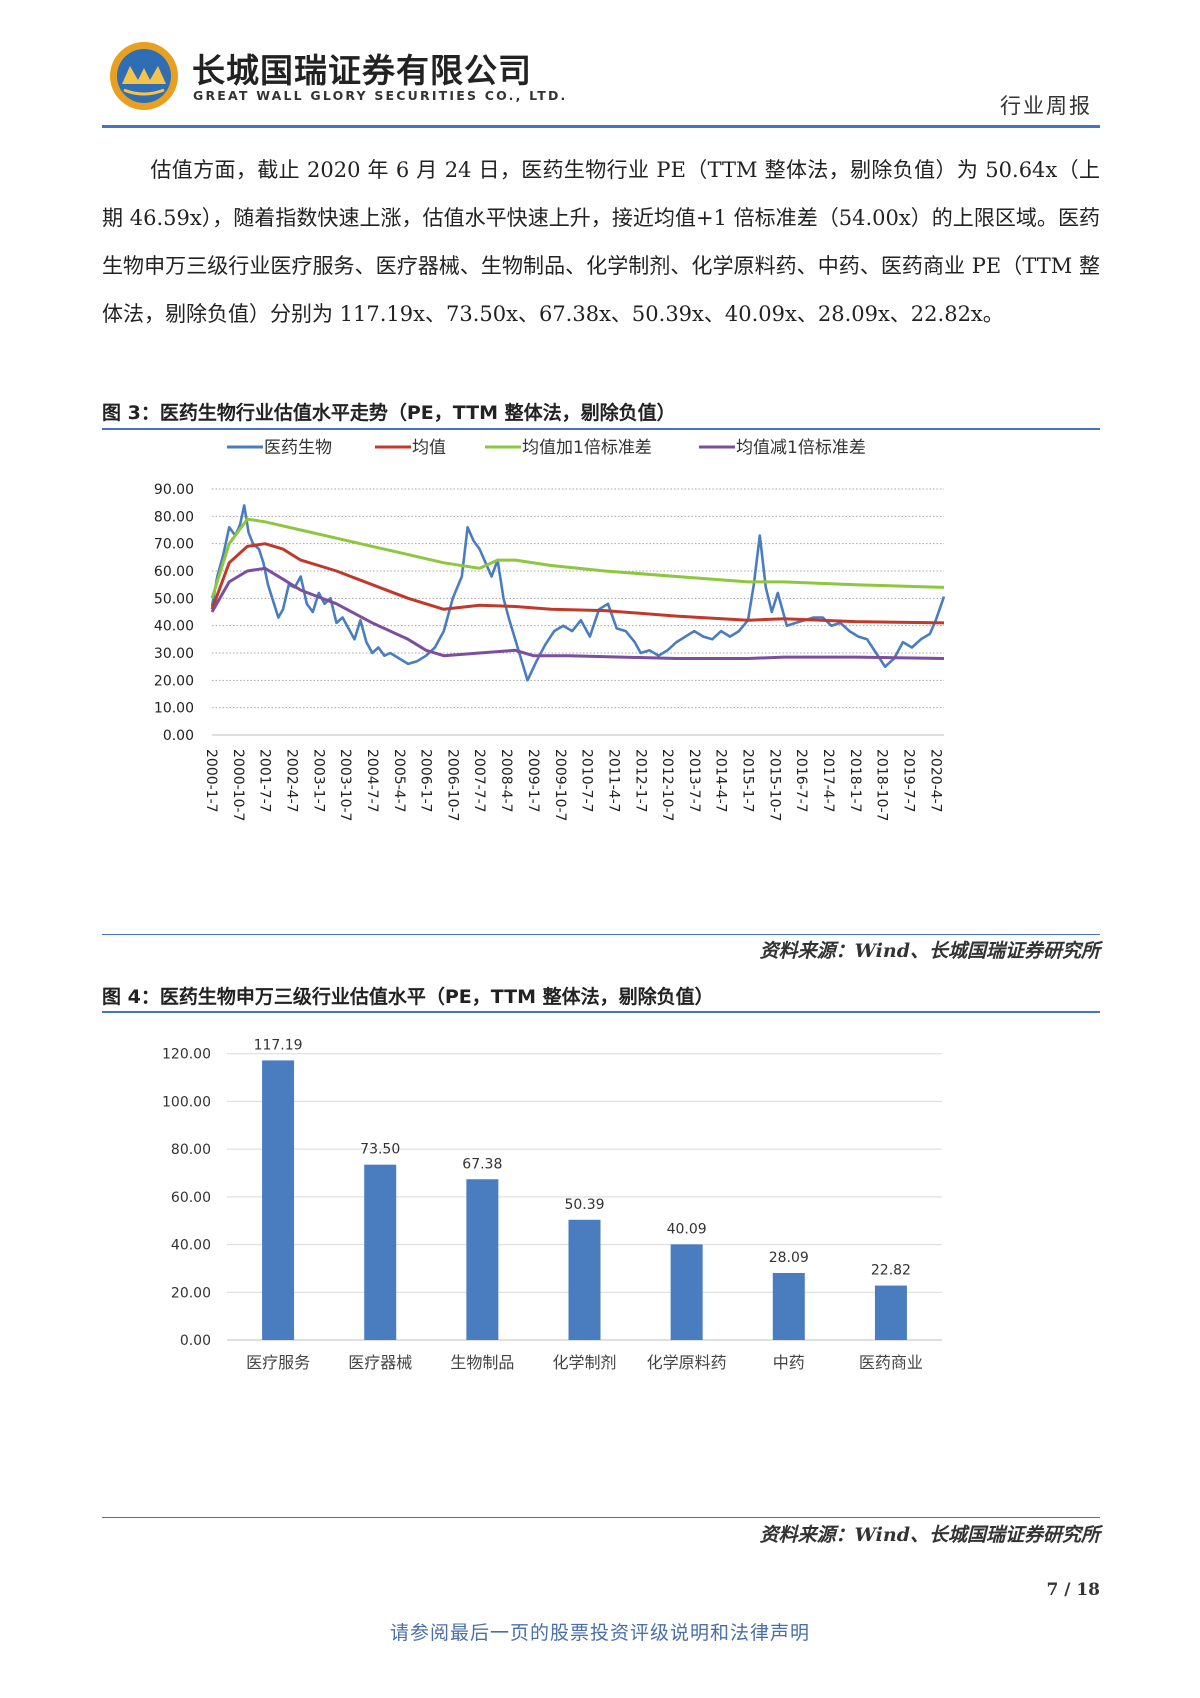 This screenshot has height=1698, width=1200. Describe the element at coordinates (291, 781) in the screenshot. I see `chart3-x-tick-label: 2002-4-7` at that location.